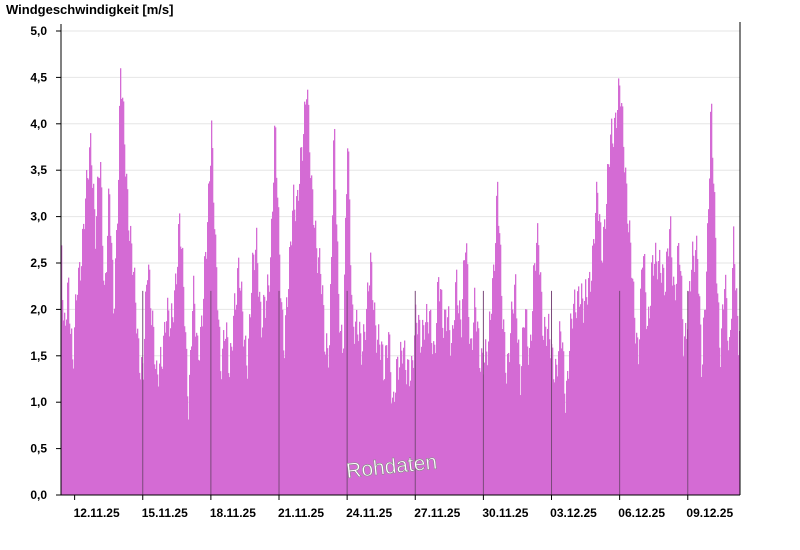 The image size is (800, 550). What do you see at coordinates (38, 356) in the screenshot?
I see `y-tick-label: 1,5` at bounding box center [38, 356].